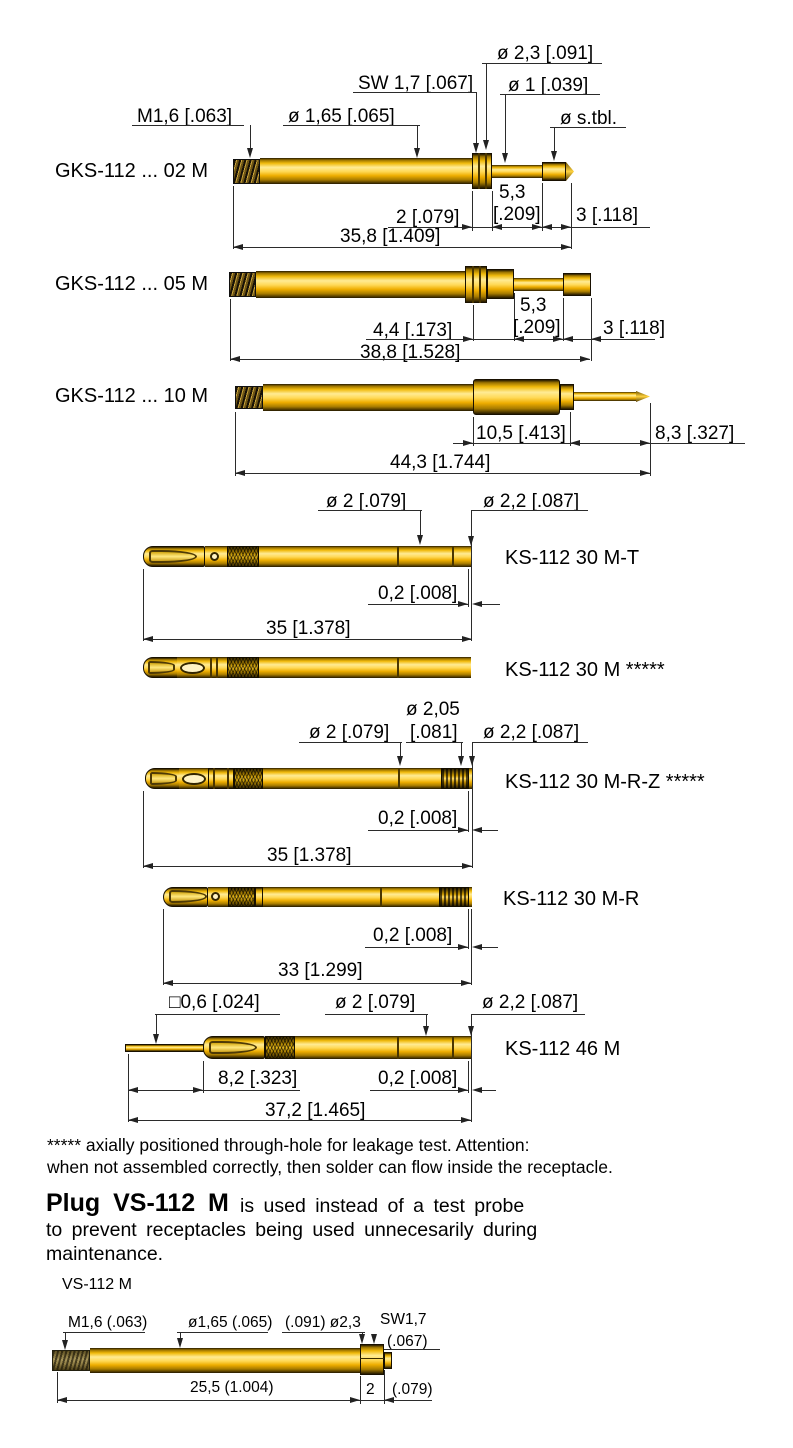  Describe the element at coordinates (470, 897) in the screenshot. I see `probe-end-cap` at that location.